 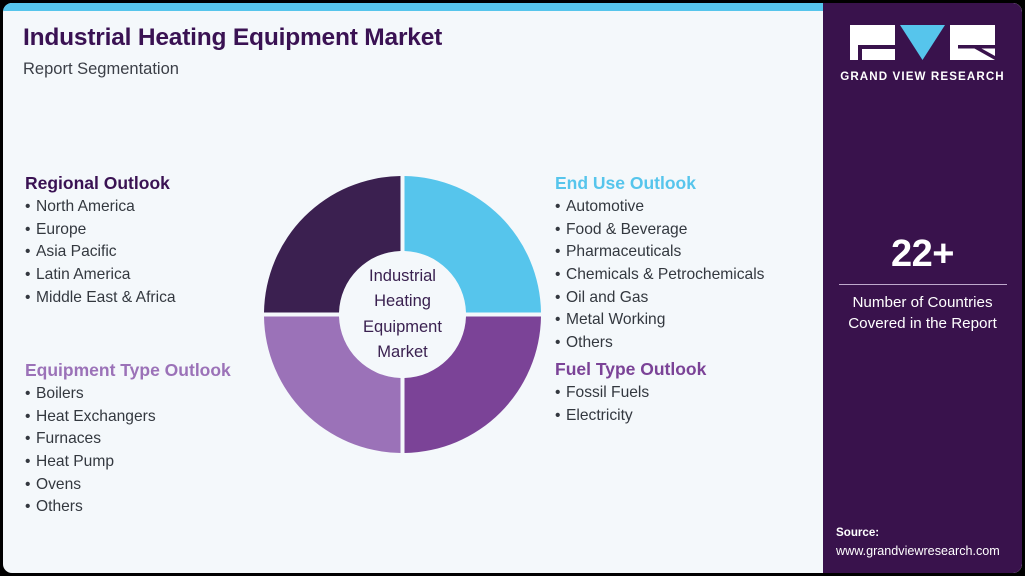 What do you see at coordinates (128, 370) in the screenshot?
I see `section-heading-equipment-type: Equipment Type Outlook` at bounding box center [128, 370].